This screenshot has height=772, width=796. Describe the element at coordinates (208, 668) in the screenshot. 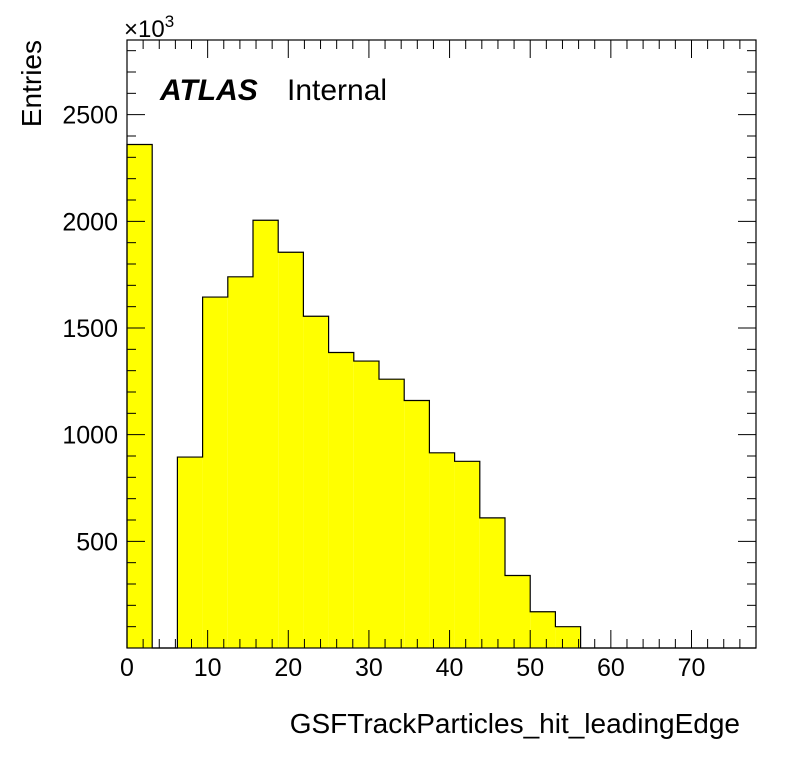

I see `x-tick-label: 10` at that location.